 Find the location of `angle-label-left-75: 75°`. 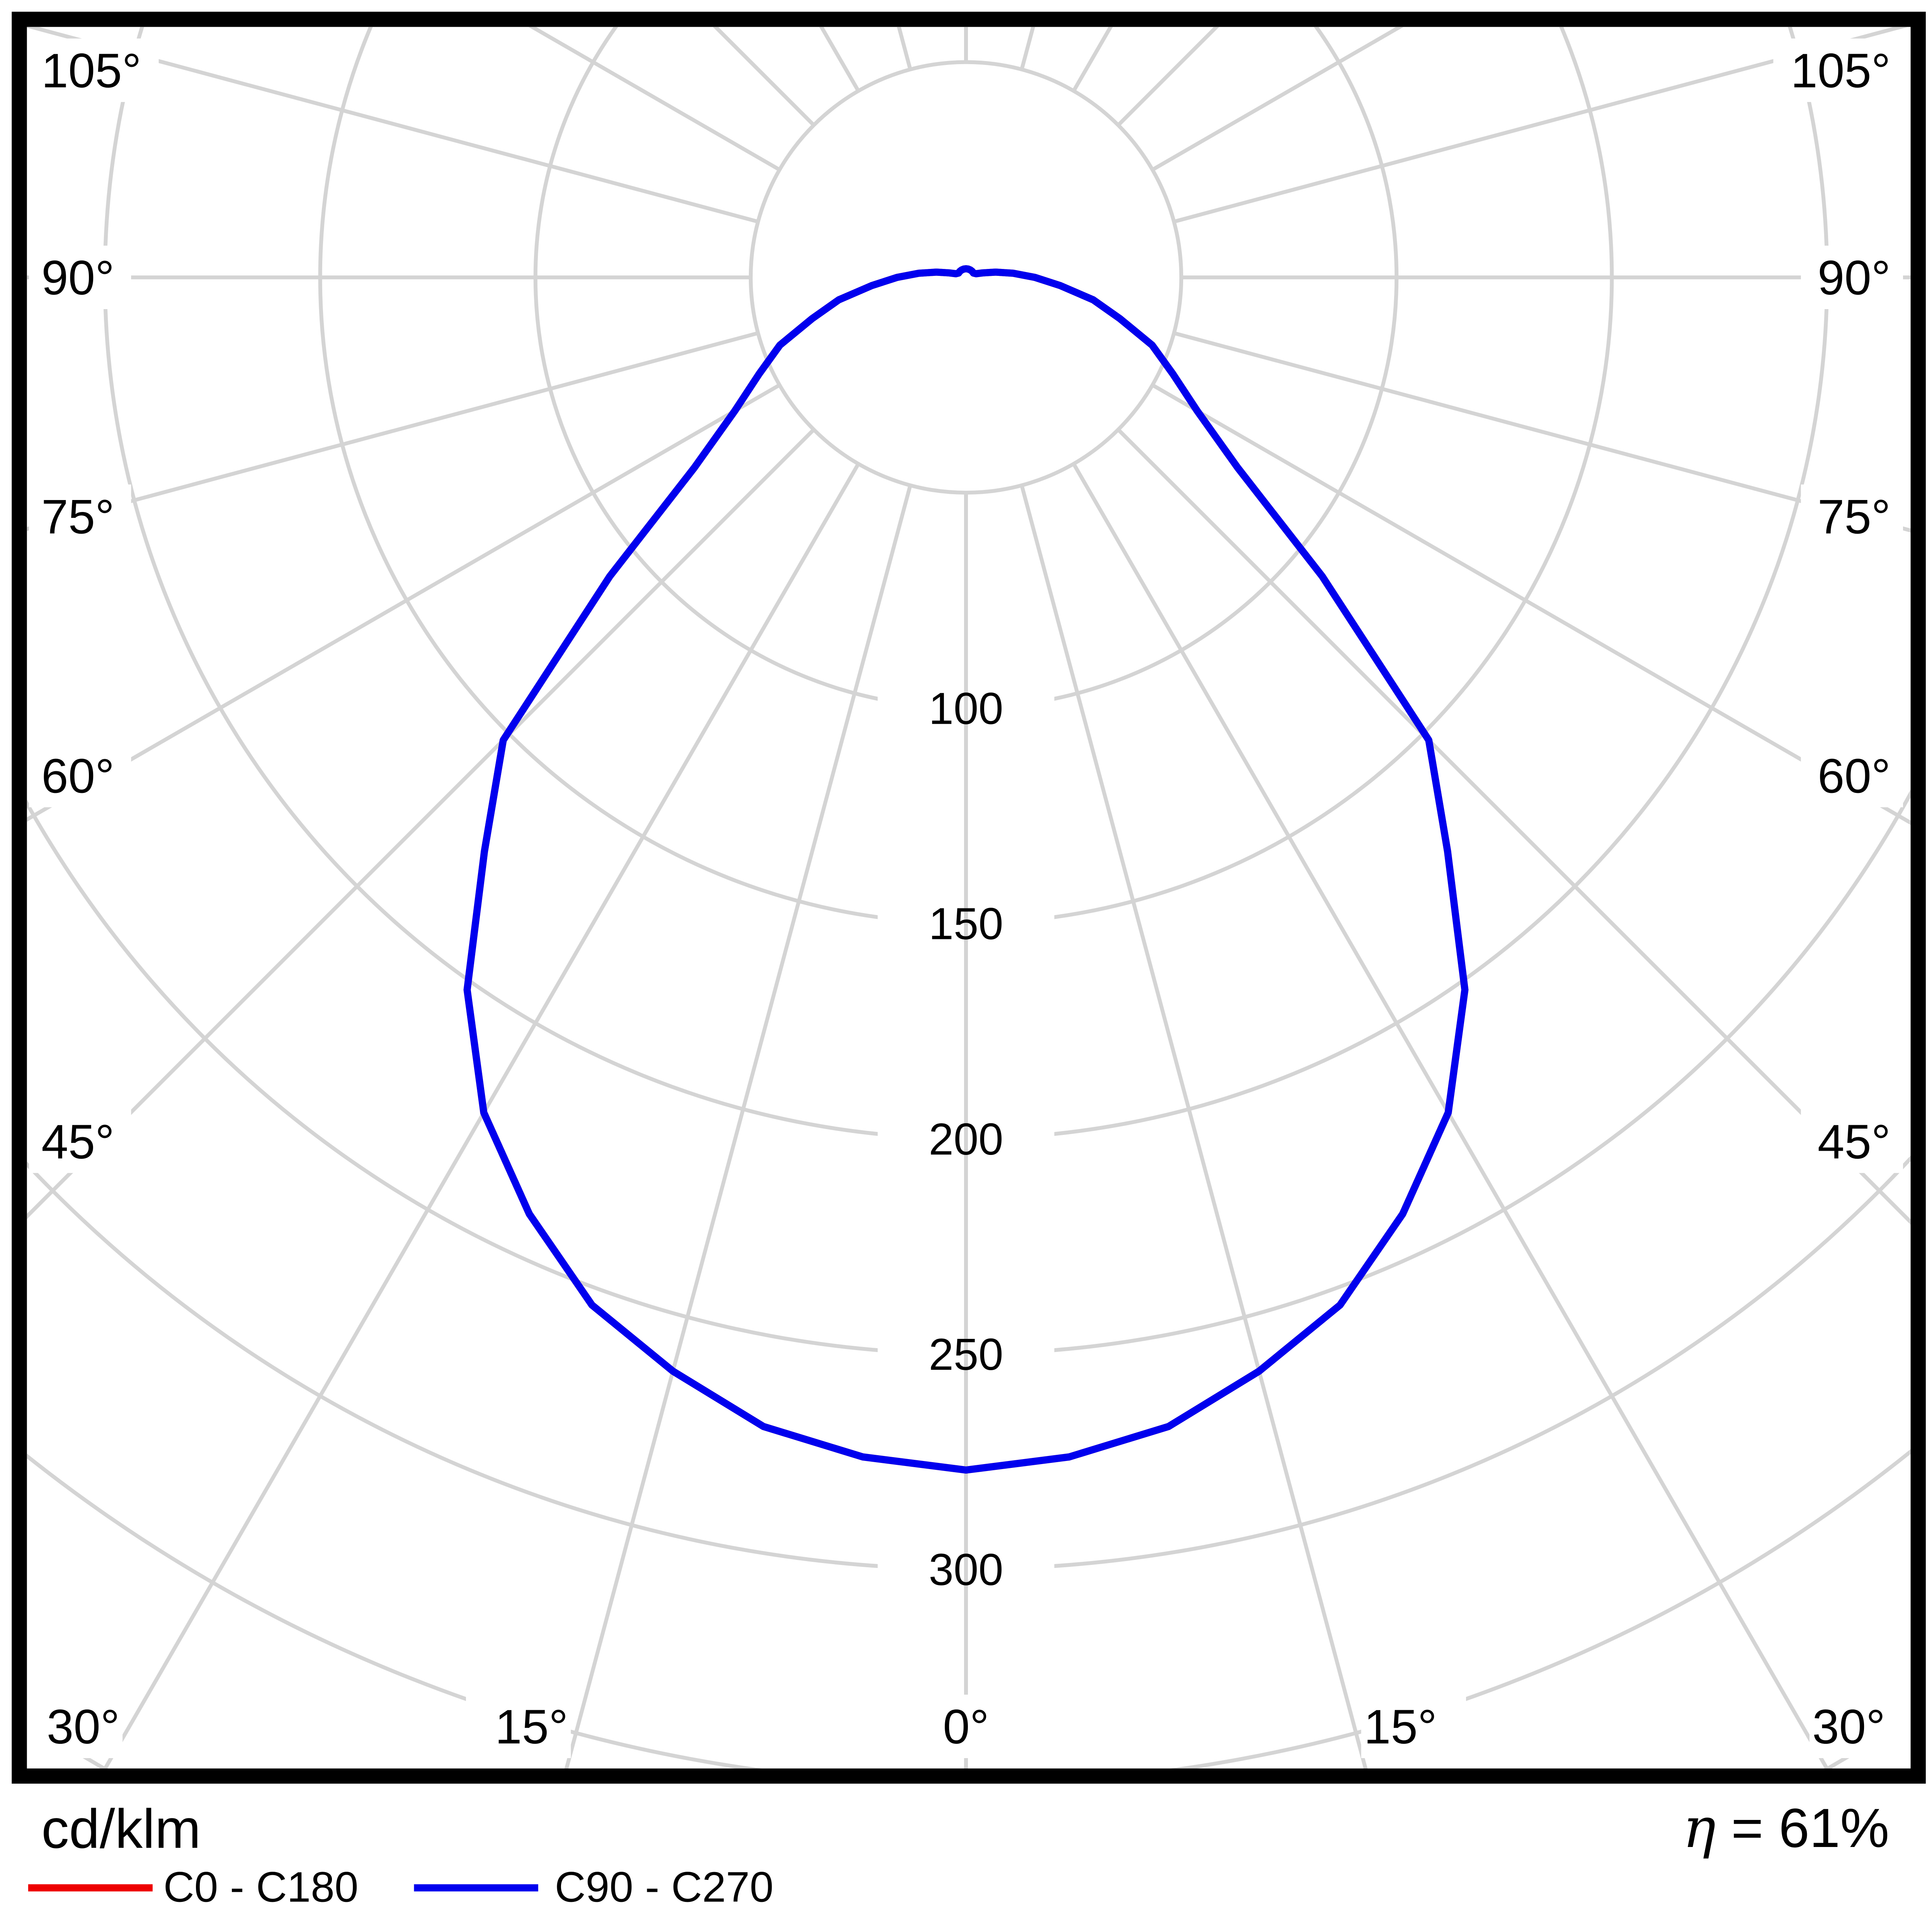

angle-label-left-75: 75° is located at coordinates (78, 517).